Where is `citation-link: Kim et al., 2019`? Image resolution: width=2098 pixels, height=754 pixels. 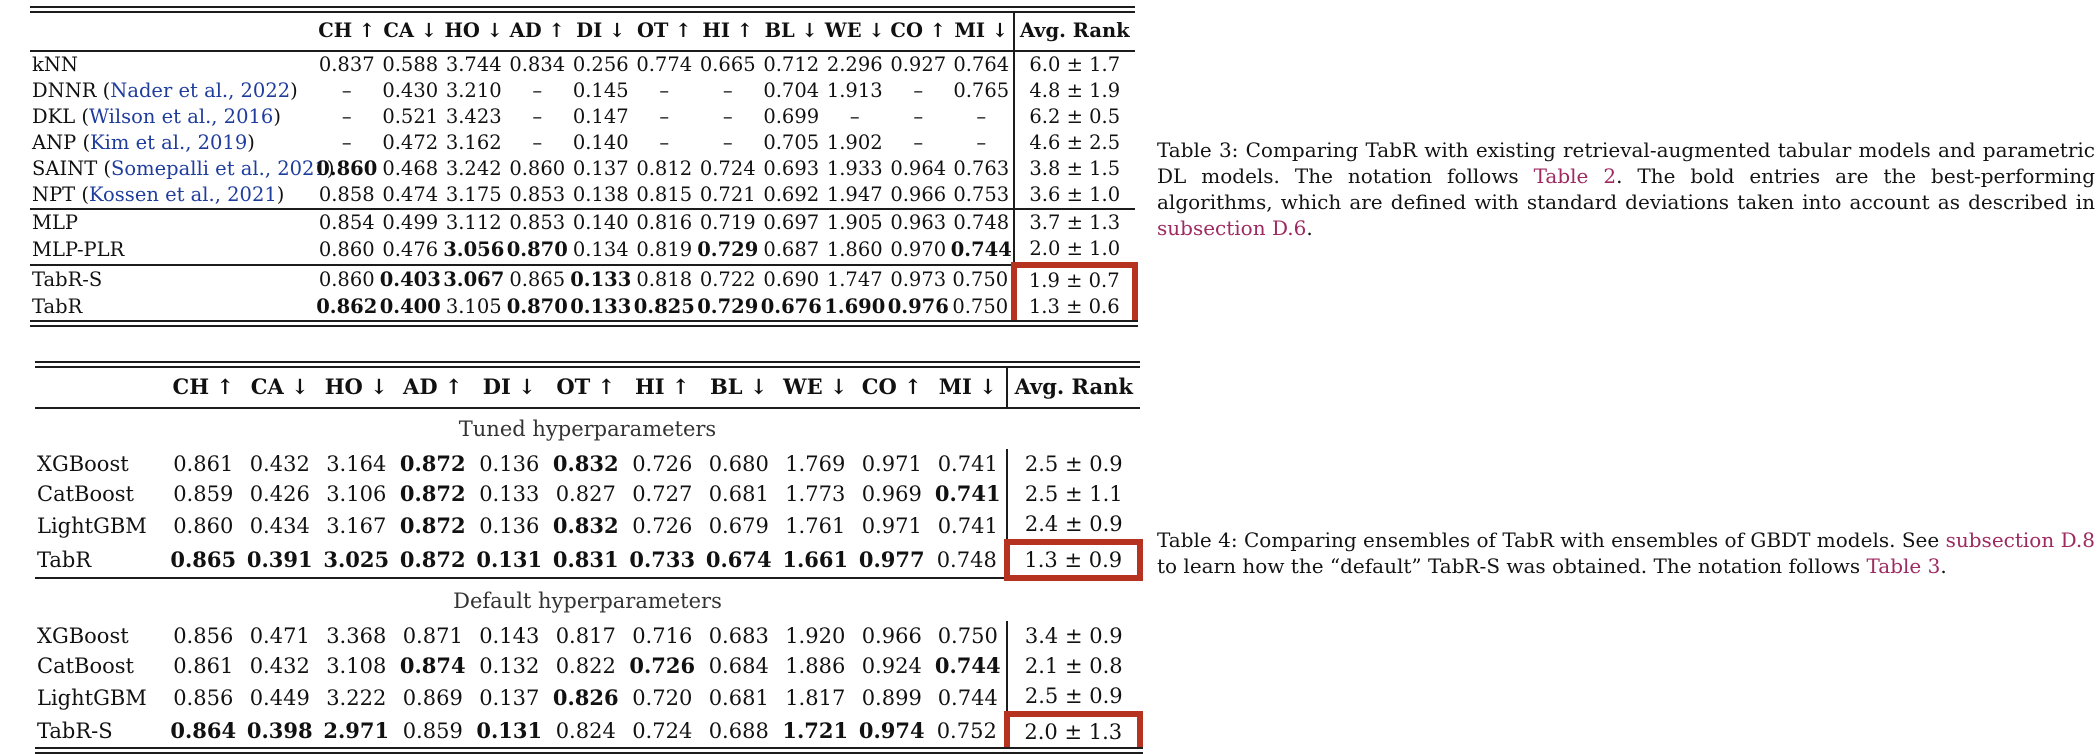 citation-link: Kim et al., 2019 is located at coordinates (169, 142).